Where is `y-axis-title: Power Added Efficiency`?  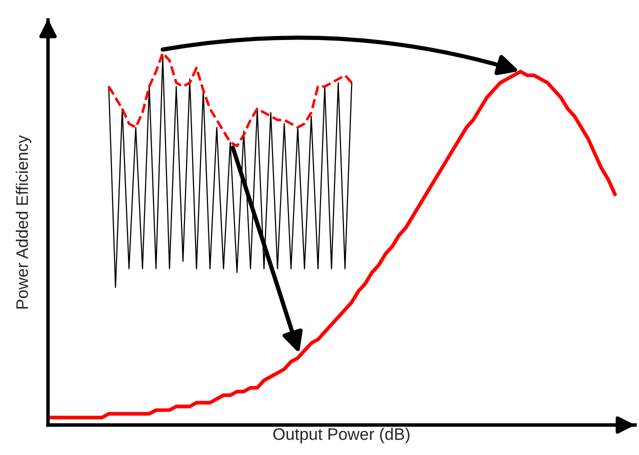 y-axis-title: Power Added Efficiency is located at coordinates (24, 222).